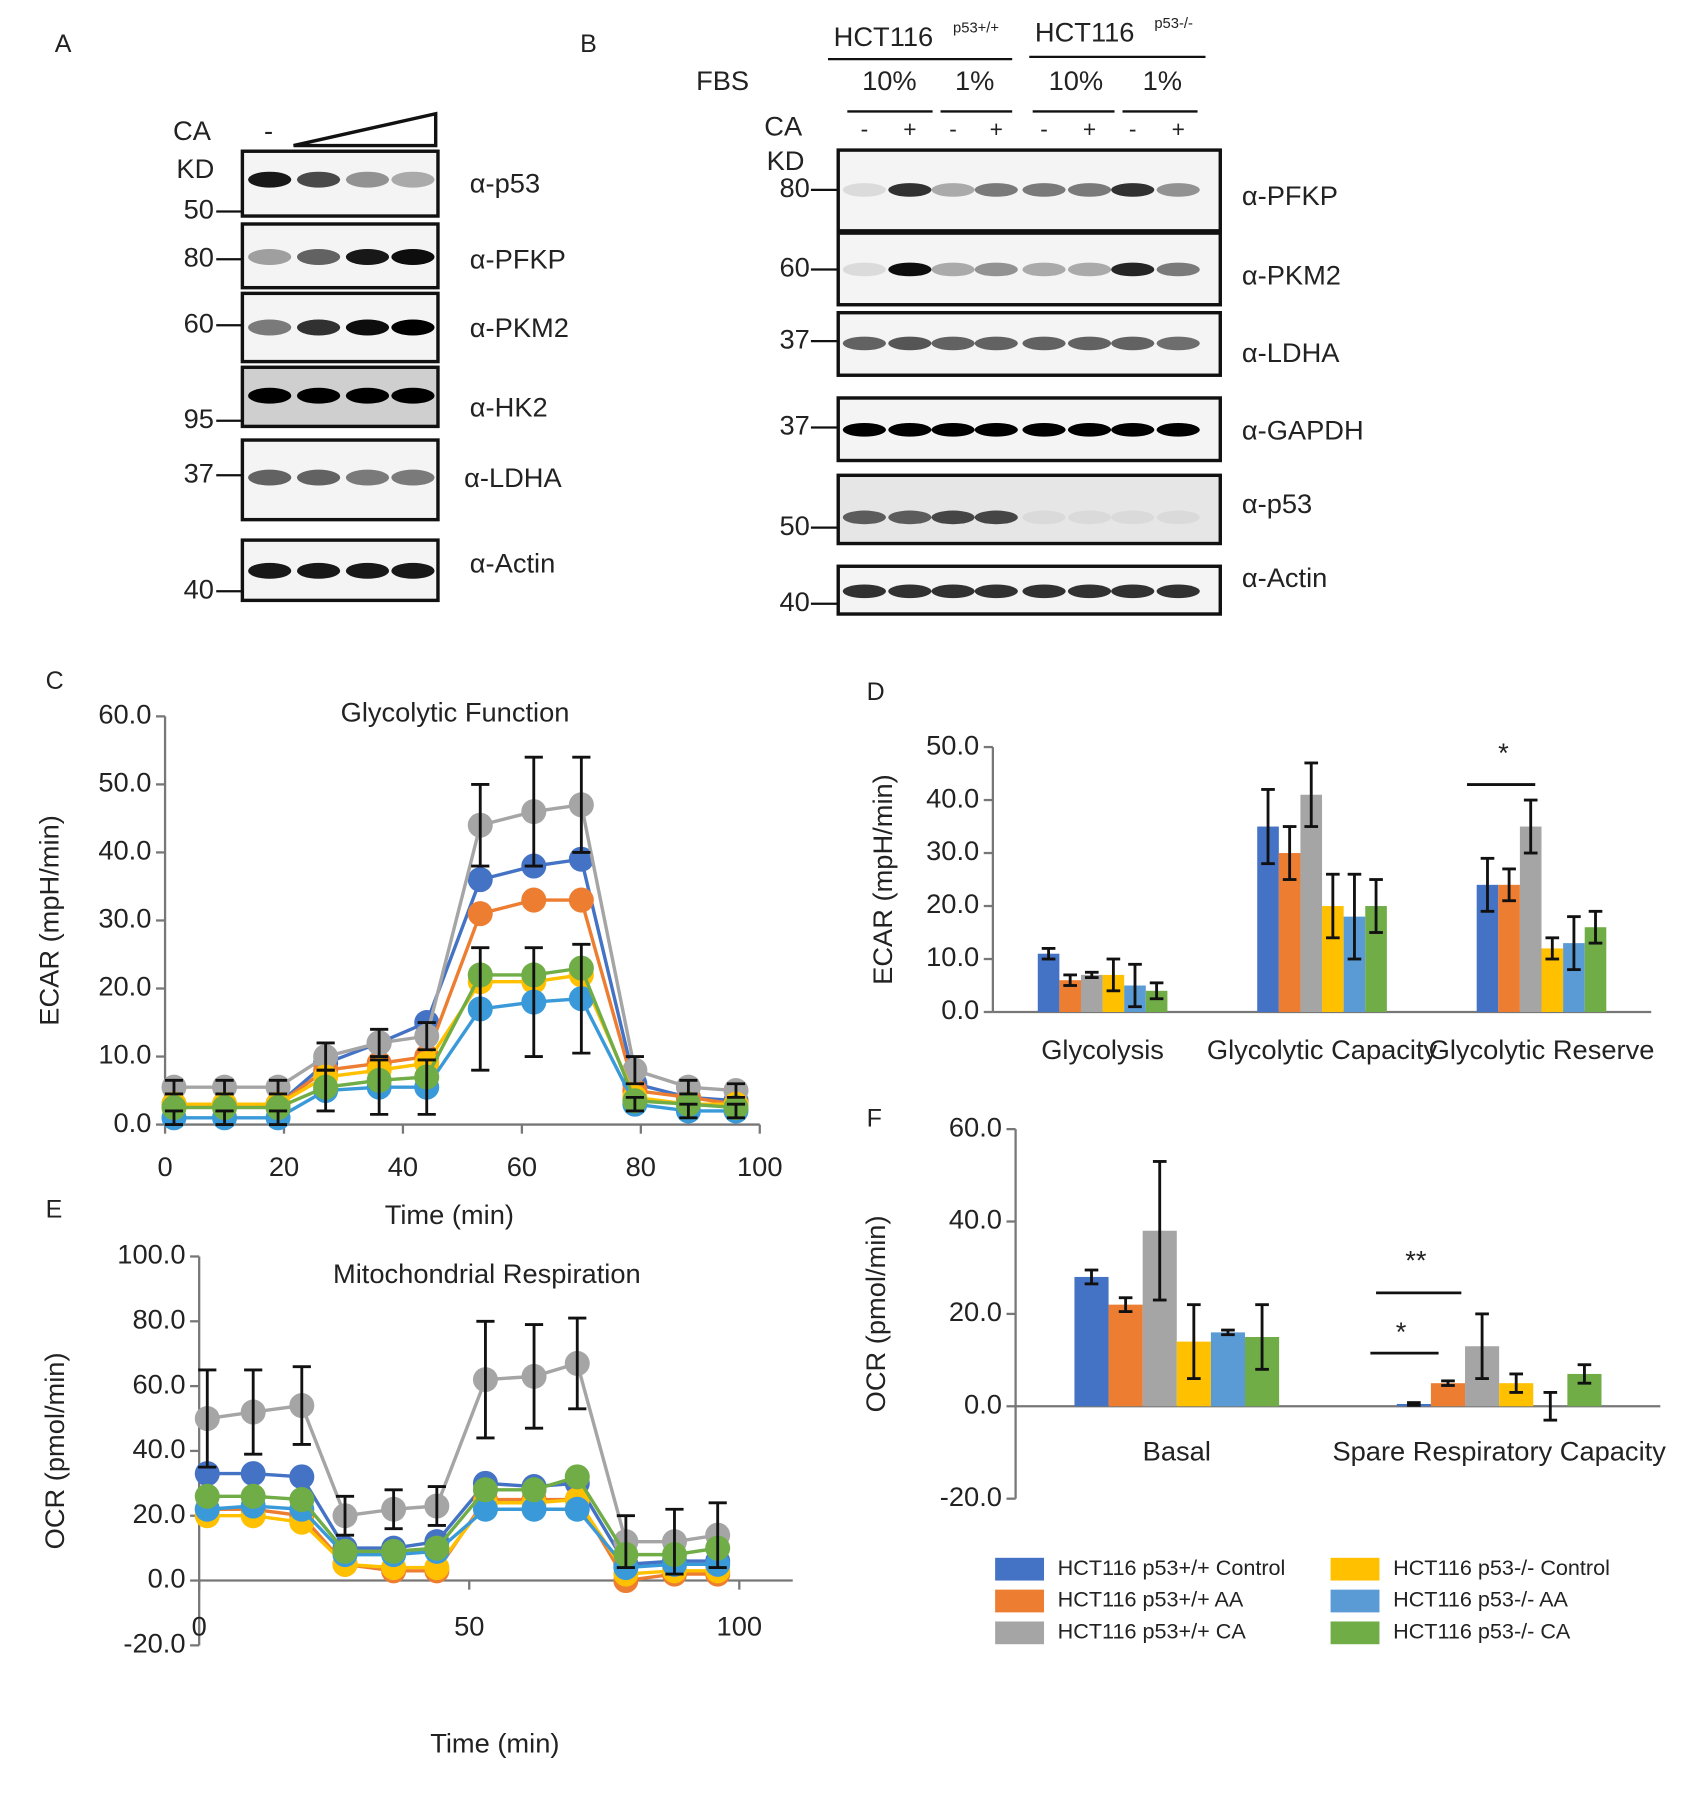 Image resolution: width=1706 pixels, height=1800 pixels. Describe the element at coordinates (975, 1126) in the screenshot. I see `y-tick-label: 60.0` at that location.